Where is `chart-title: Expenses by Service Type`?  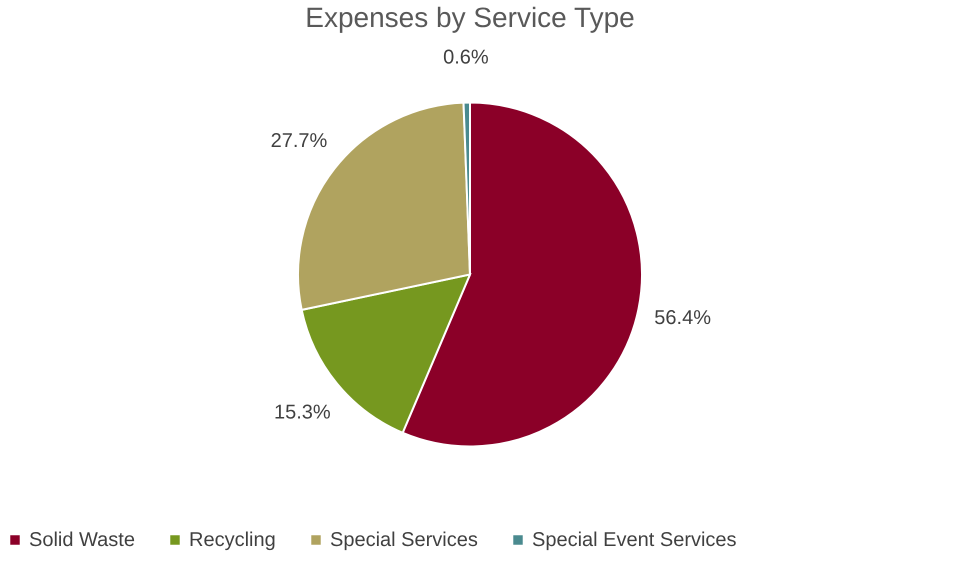 chart-title: Expenses by Service Type is located at coordinates (470, 17).